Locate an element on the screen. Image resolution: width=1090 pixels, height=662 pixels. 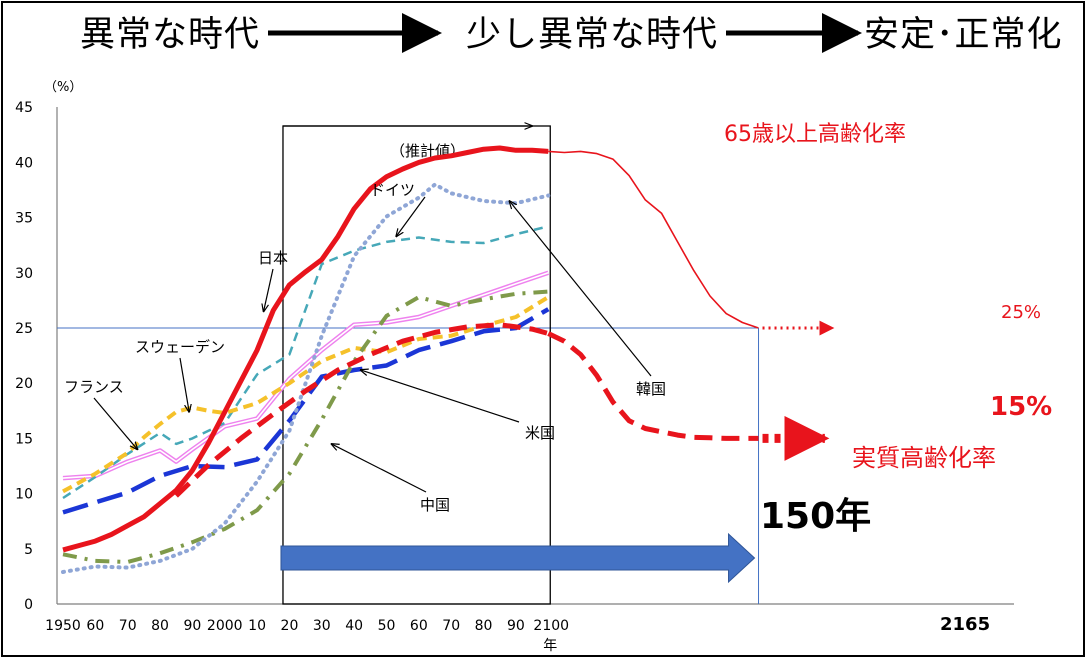
x-tick-label: 50 is located at coordinates (387, 626).